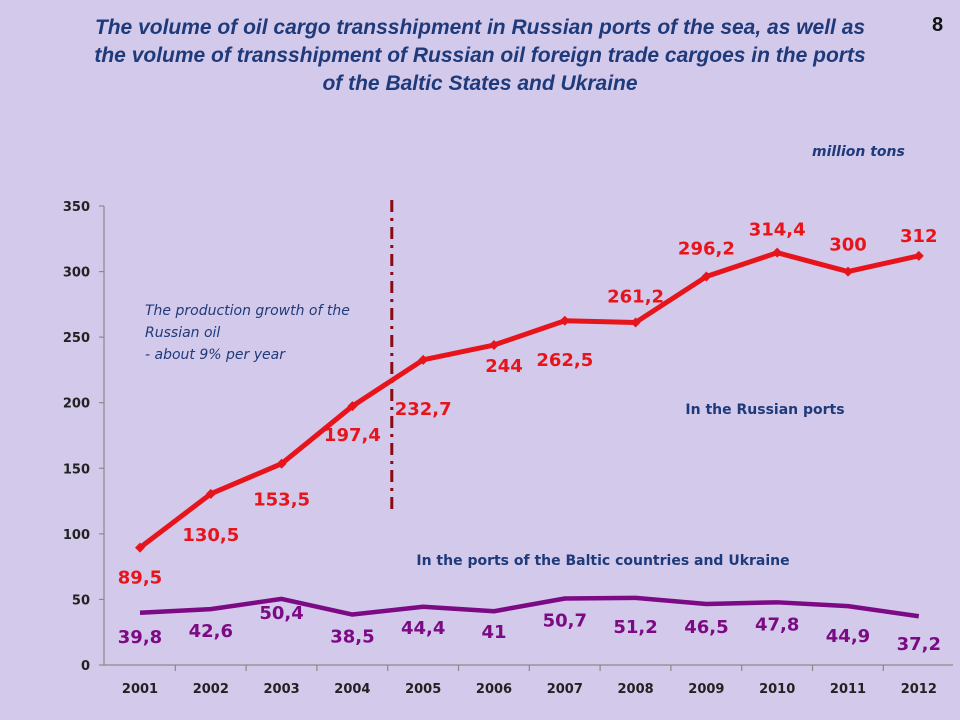 Image resolution: width=960 pixels, height=720 pixels. I want to click on data-label: 44,4, so click(423, 628).